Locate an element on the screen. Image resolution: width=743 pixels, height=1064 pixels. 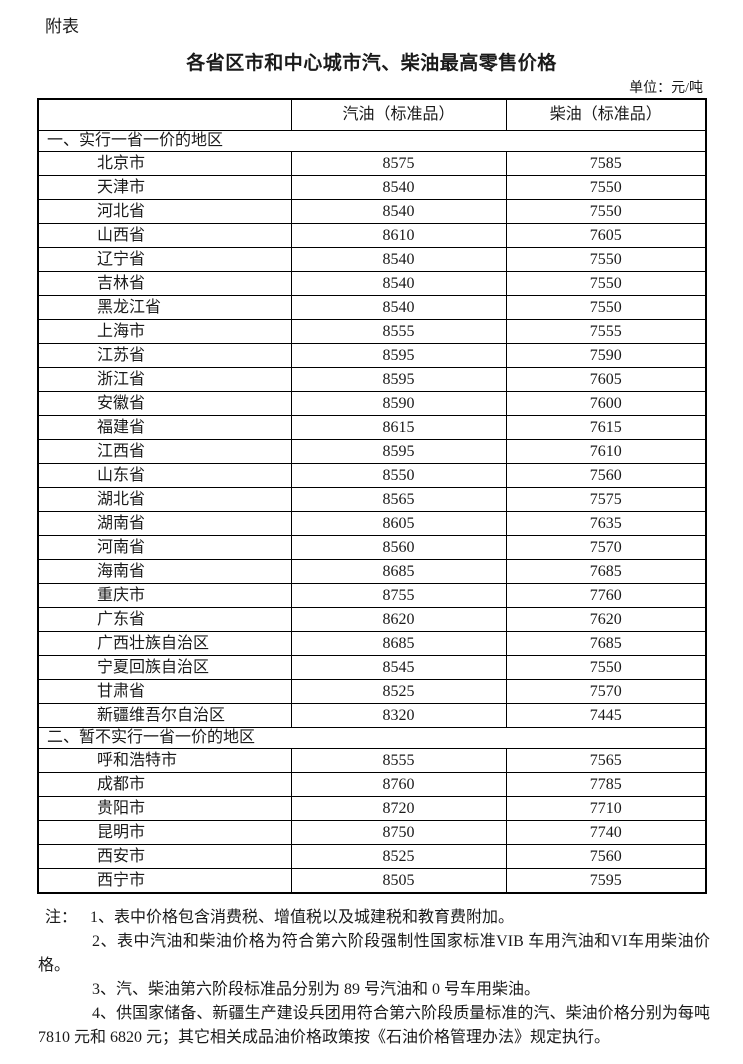
region-name: 安徽省 is located at coordinates (164, 403).